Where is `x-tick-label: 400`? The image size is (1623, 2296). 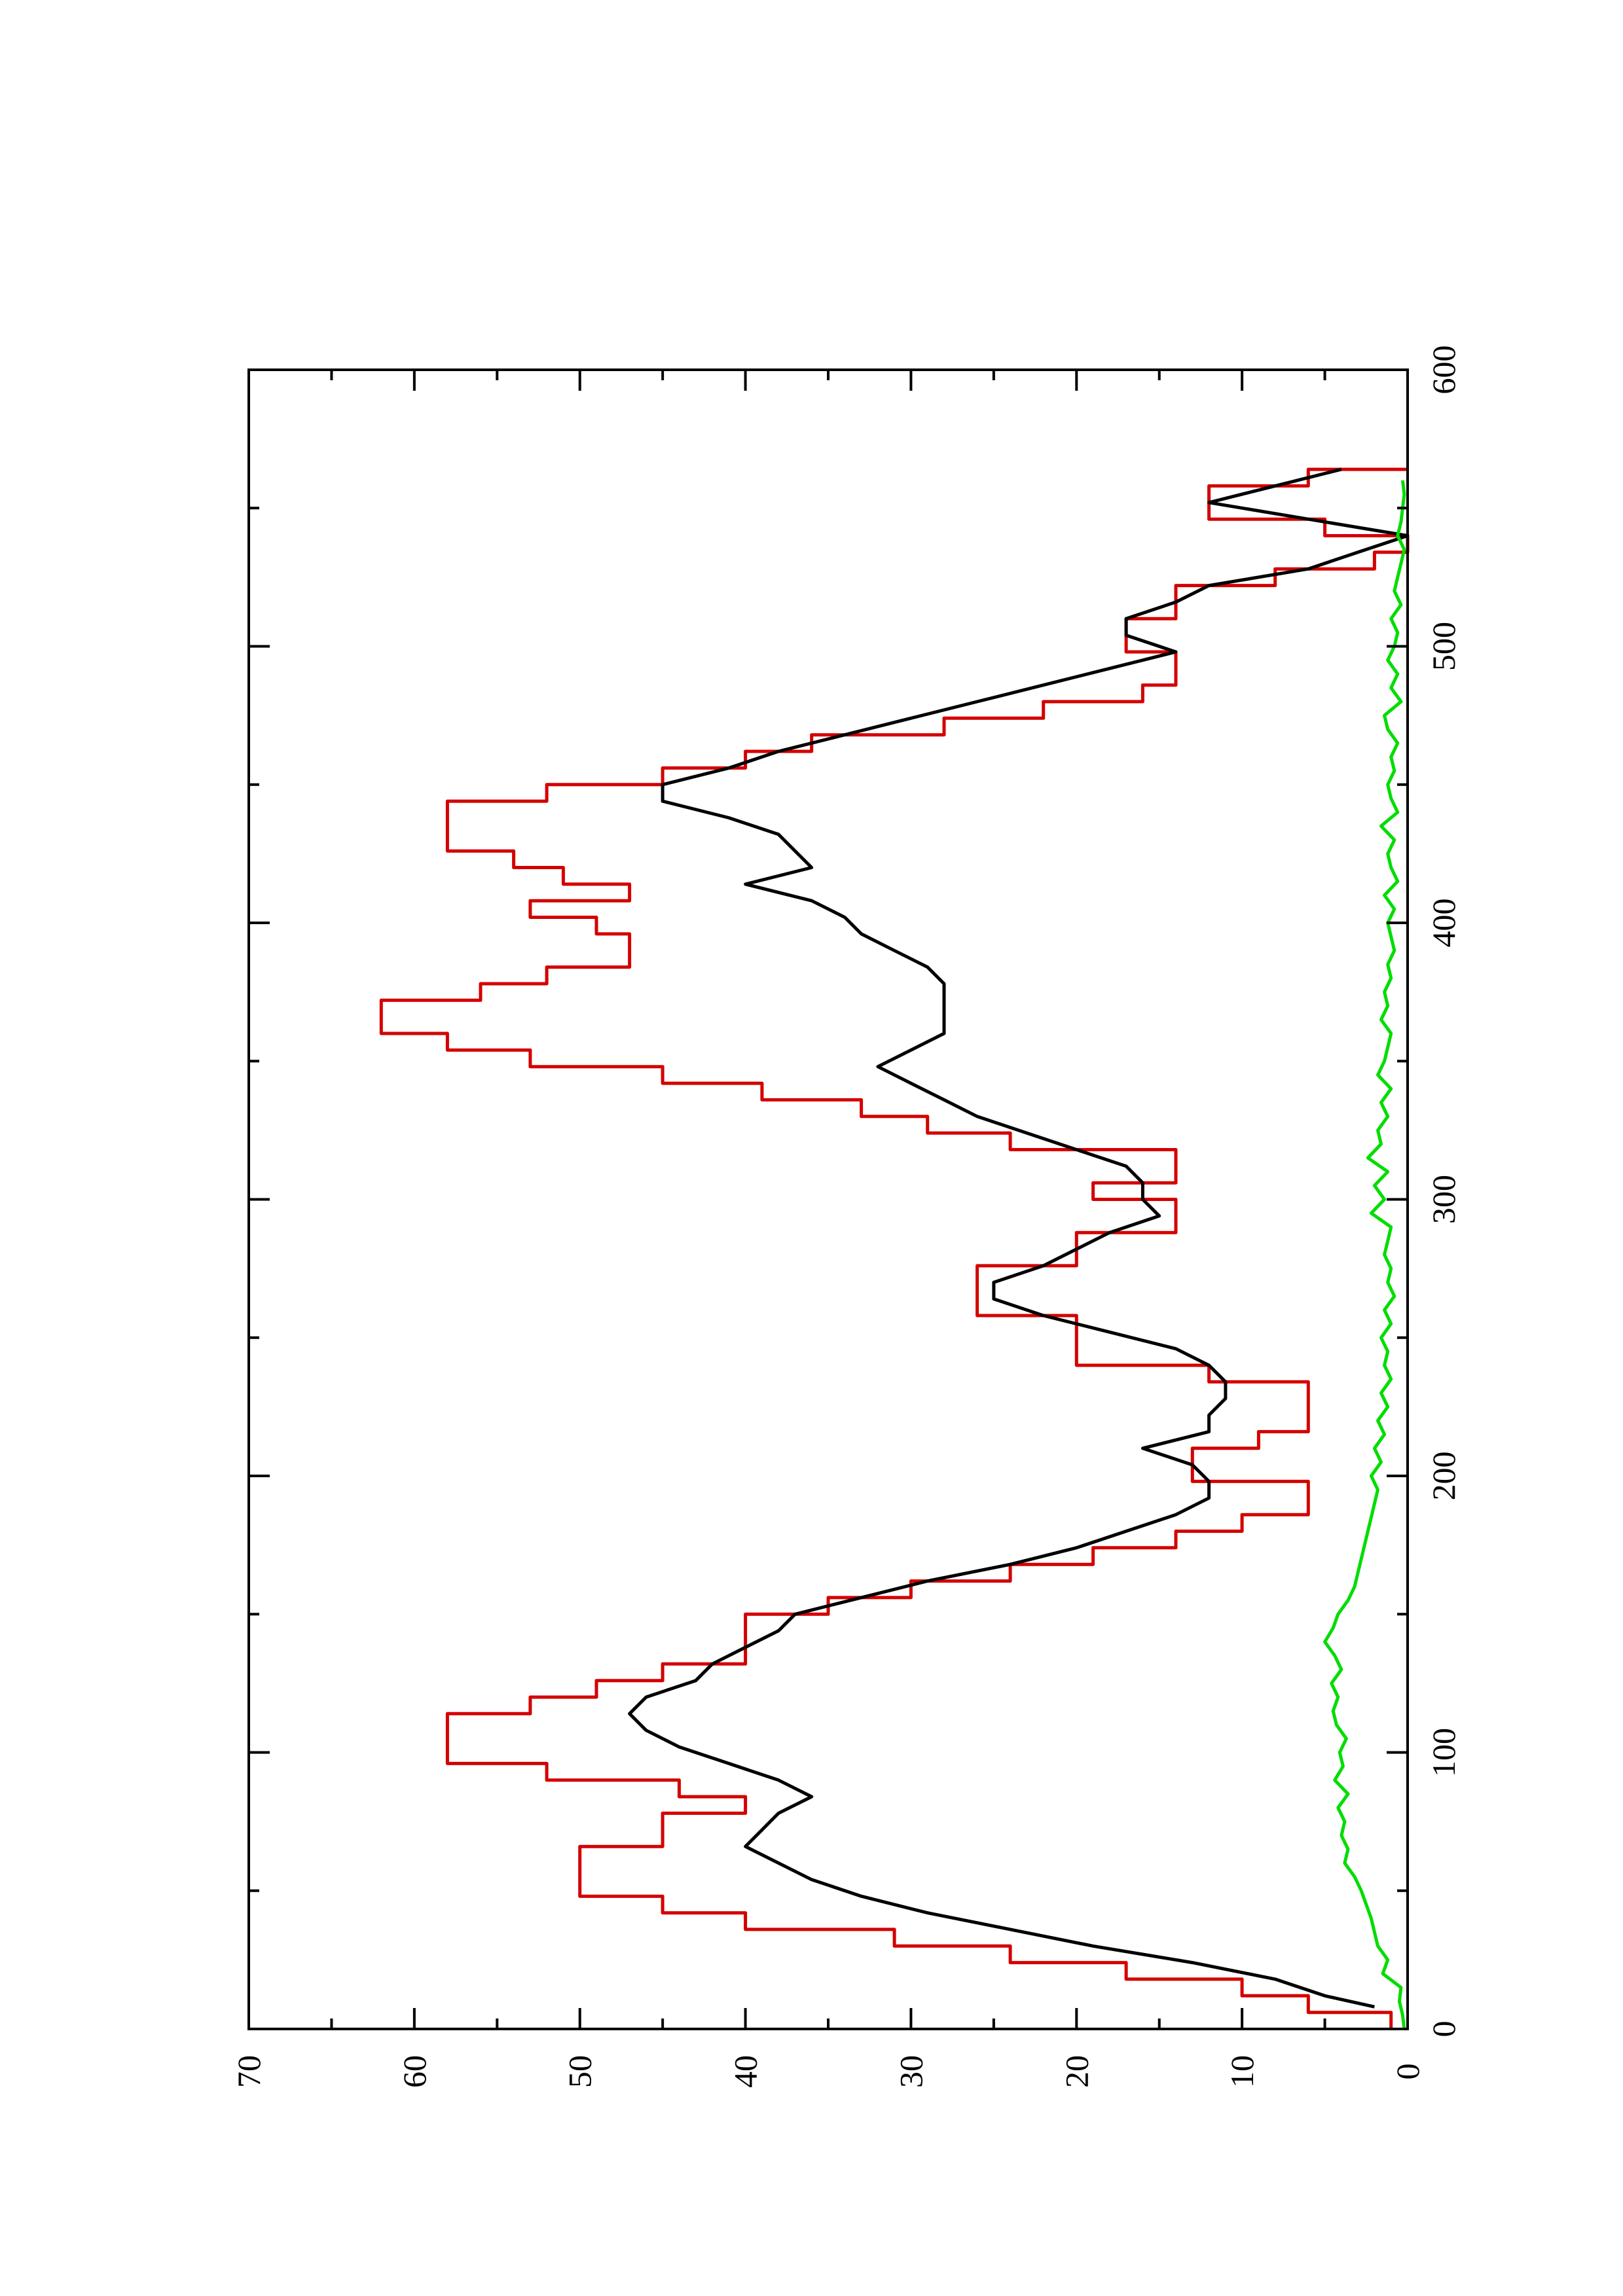 x-tick-label: 400 is located at coordinates (1443, 923).